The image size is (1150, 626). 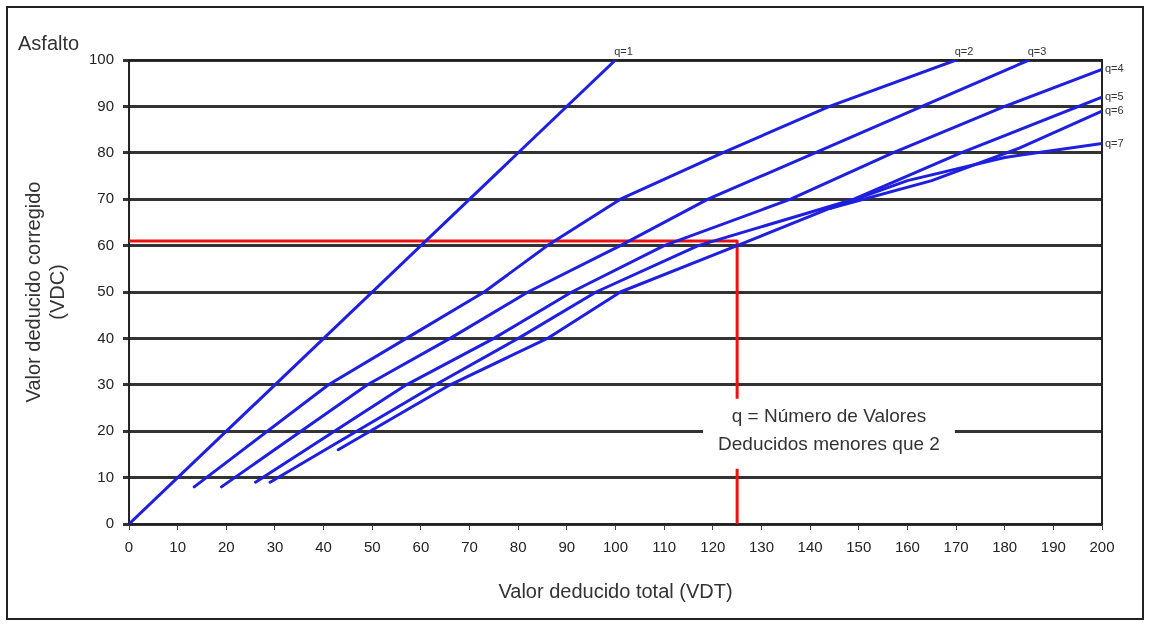 What do you see at coordinates (761, 547) in the screenshot?
I see `x-tick-label: 130` at bounding box center [761, 547].